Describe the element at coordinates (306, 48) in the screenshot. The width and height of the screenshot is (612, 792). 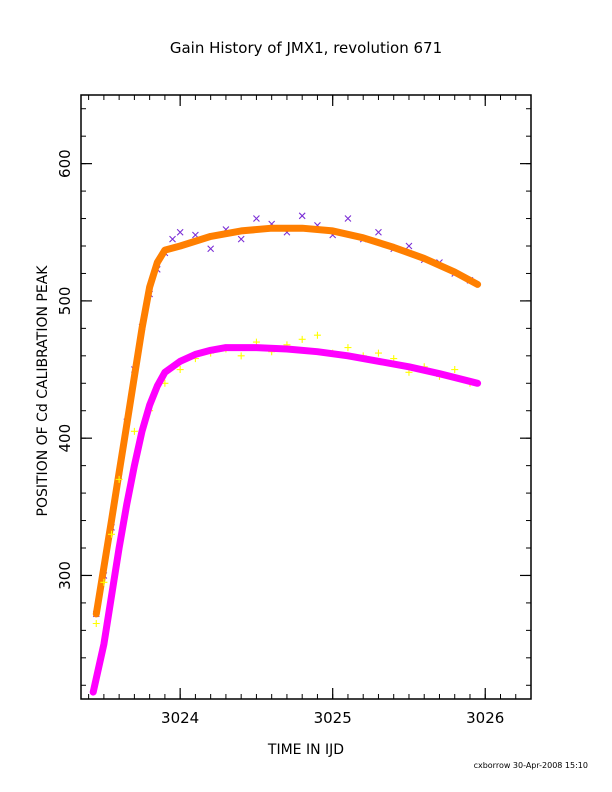
I see `chart-title: Gain History of JMX1, revolution 671` at that location.